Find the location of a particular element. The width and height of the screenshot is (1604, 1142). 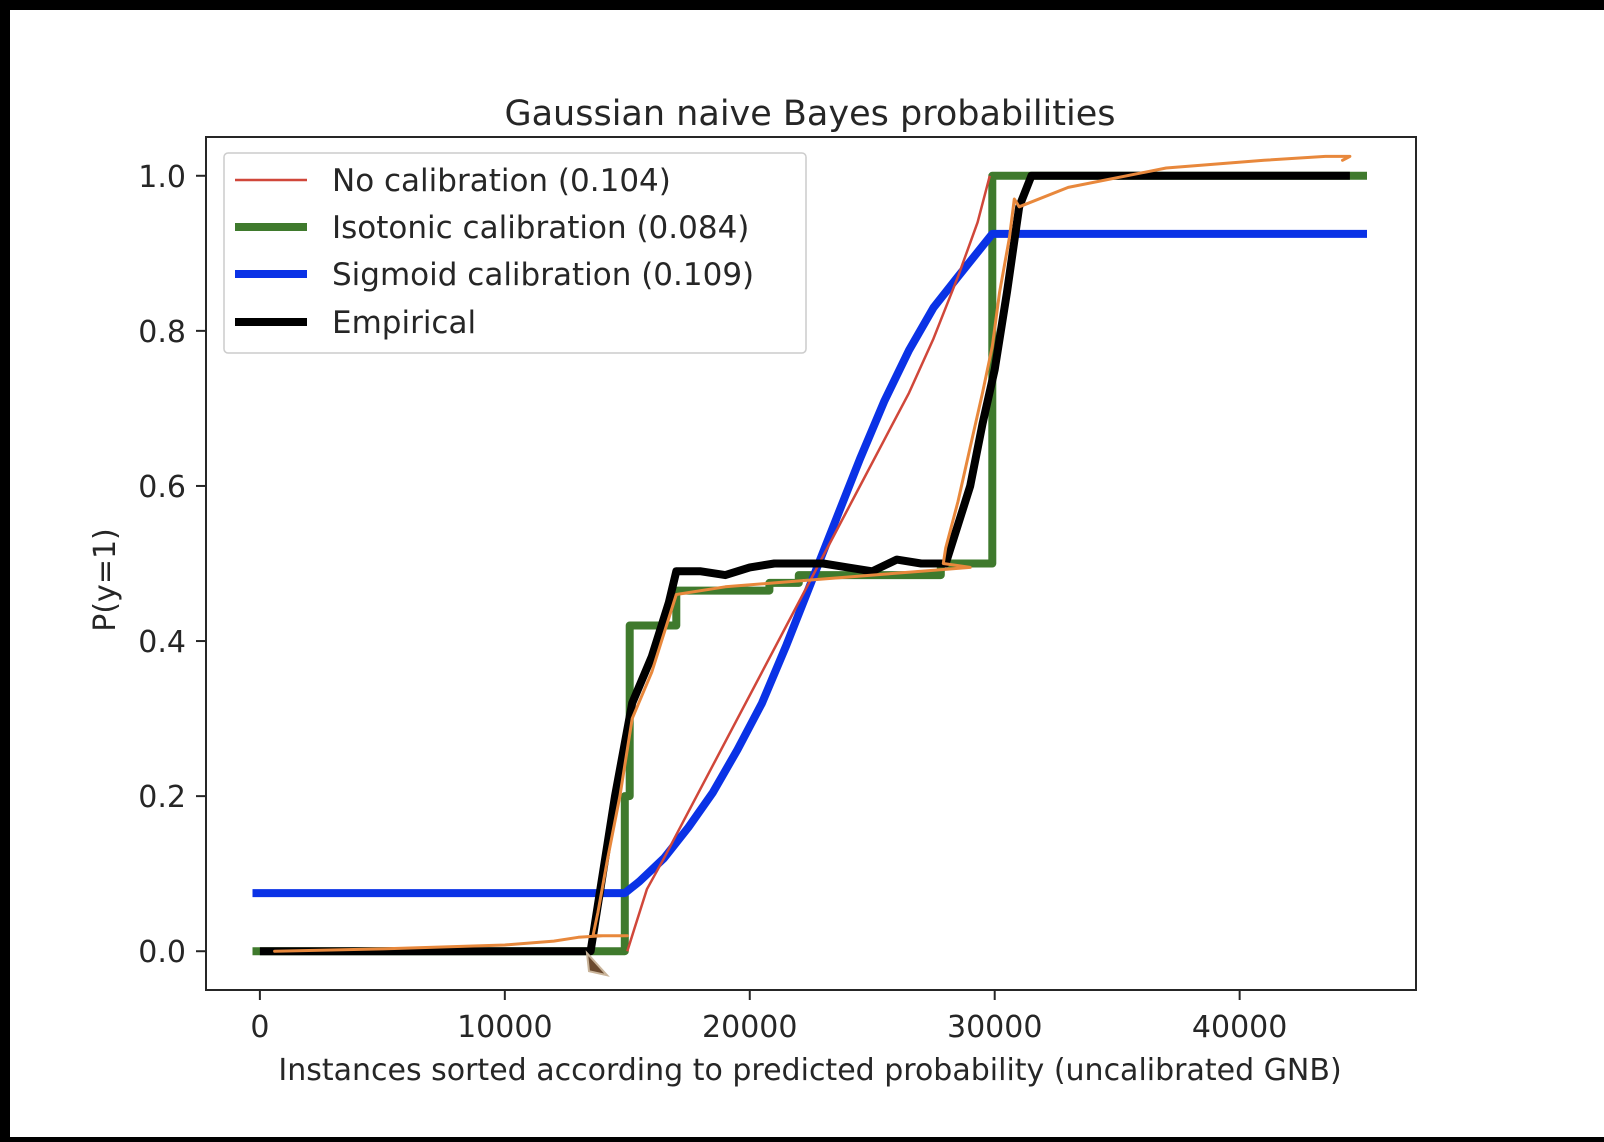

x-tick-label: 40000 is located at coordinates (1239, 1027).